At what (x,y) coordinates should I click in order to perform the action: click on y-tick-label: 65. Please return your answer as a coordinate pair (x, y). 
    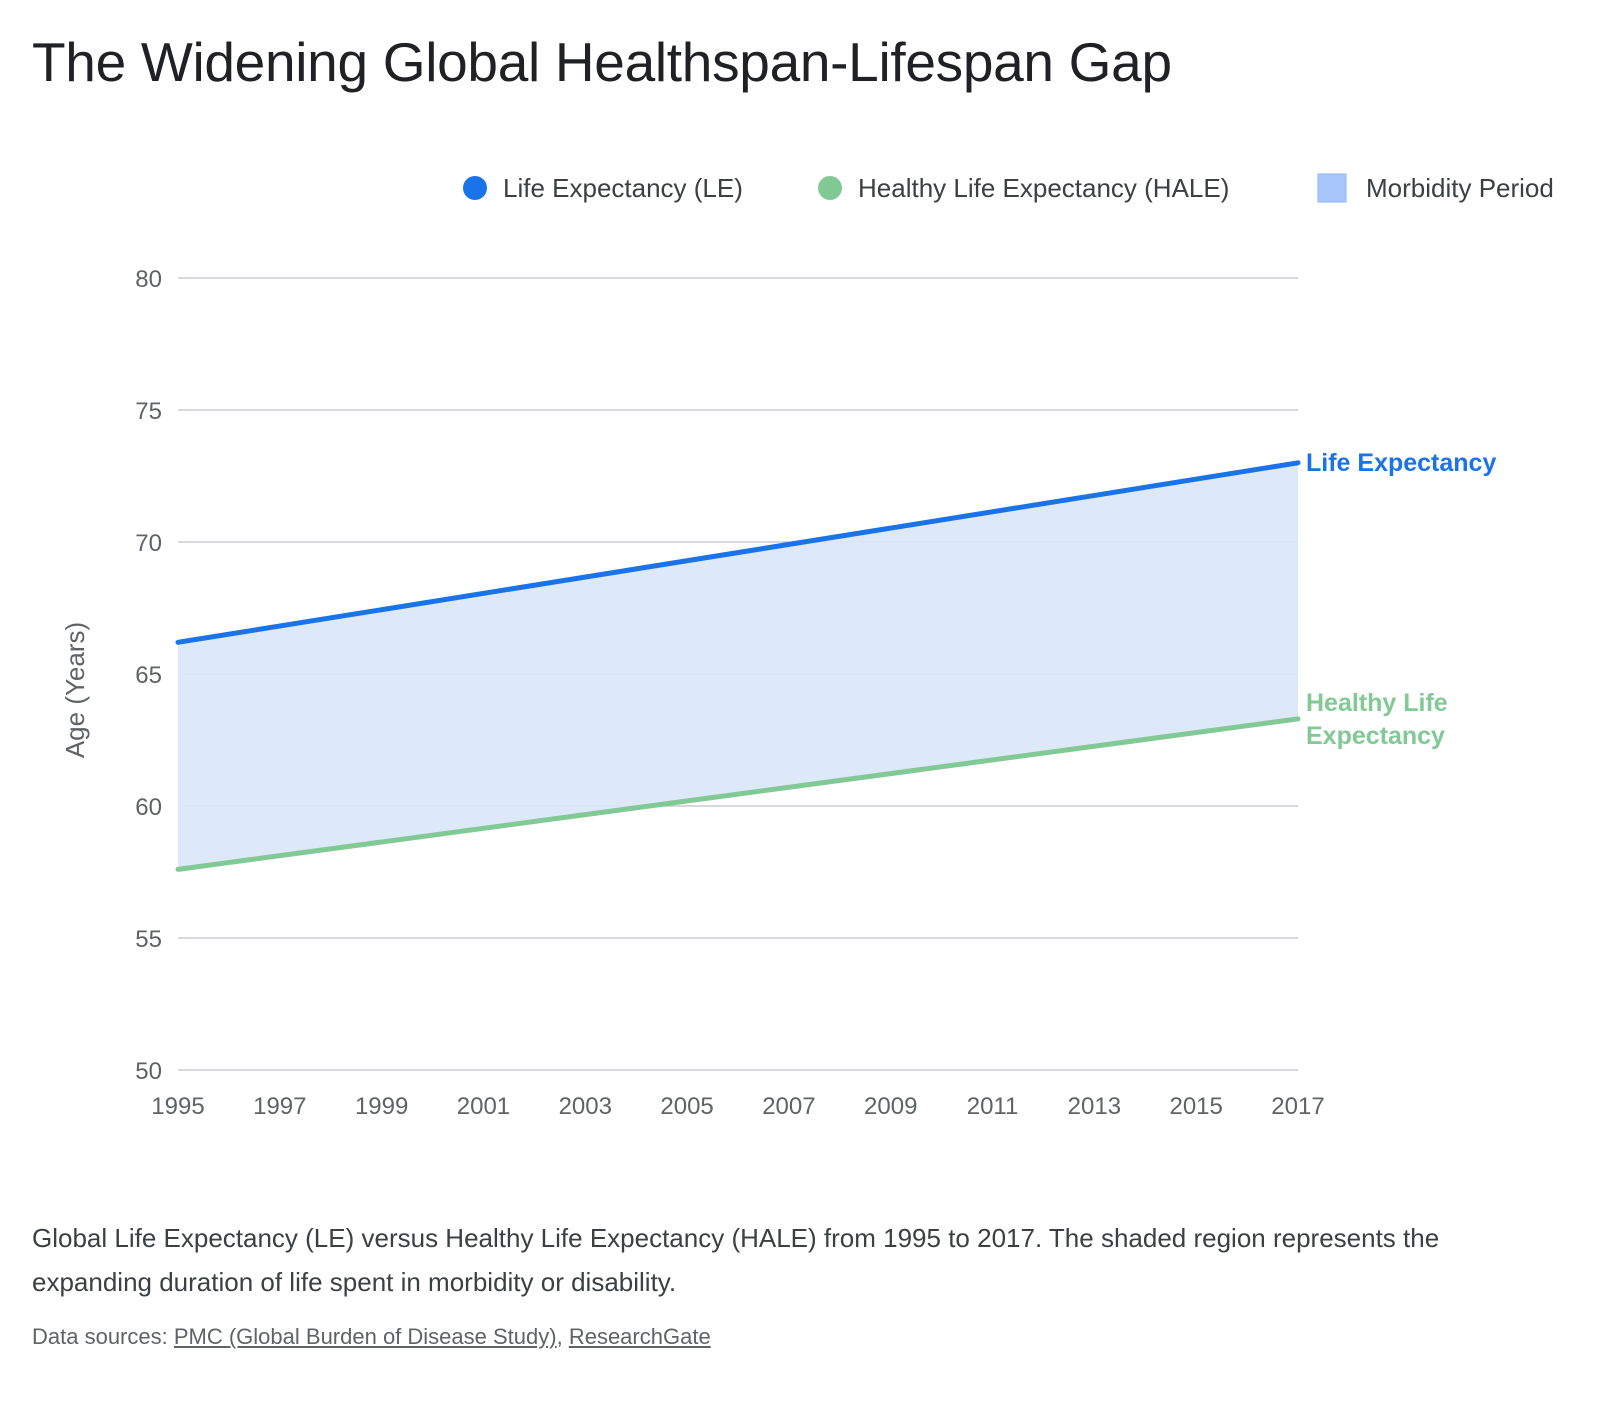
    Looking at the image, I should click on (148, 675).